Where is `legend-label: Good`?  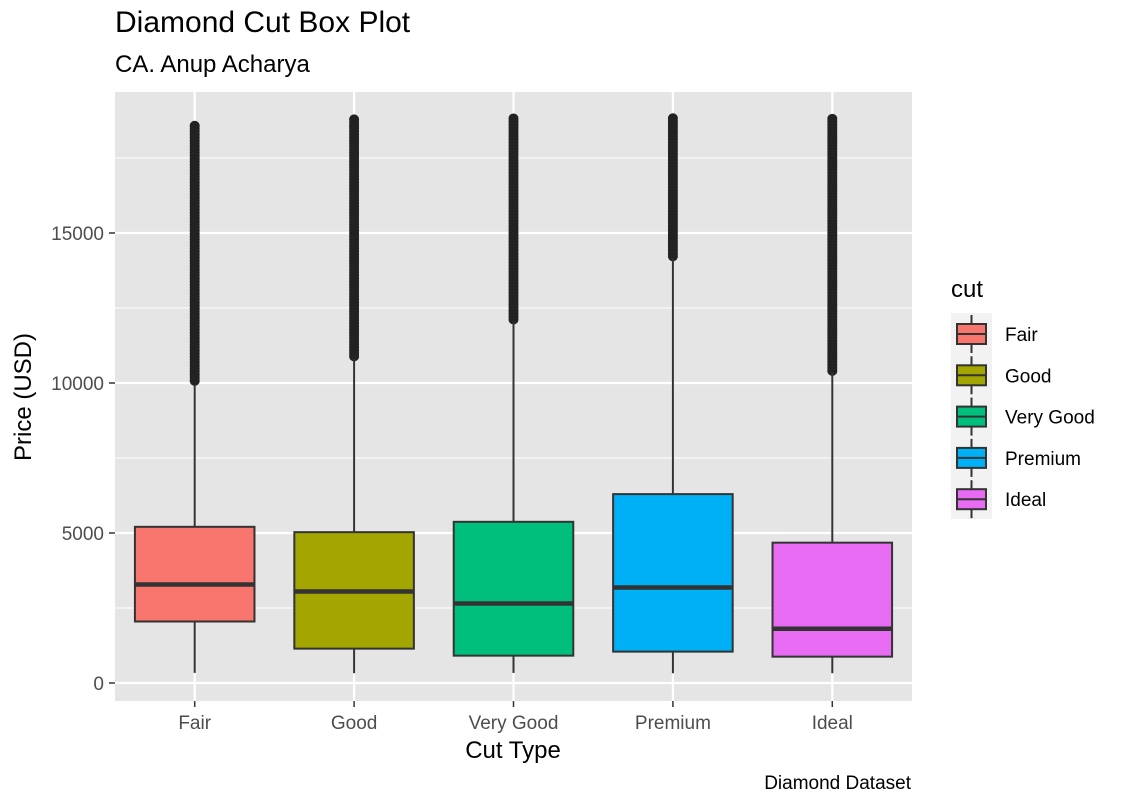 legend-label: Good is located at coordinates (1028, 376).